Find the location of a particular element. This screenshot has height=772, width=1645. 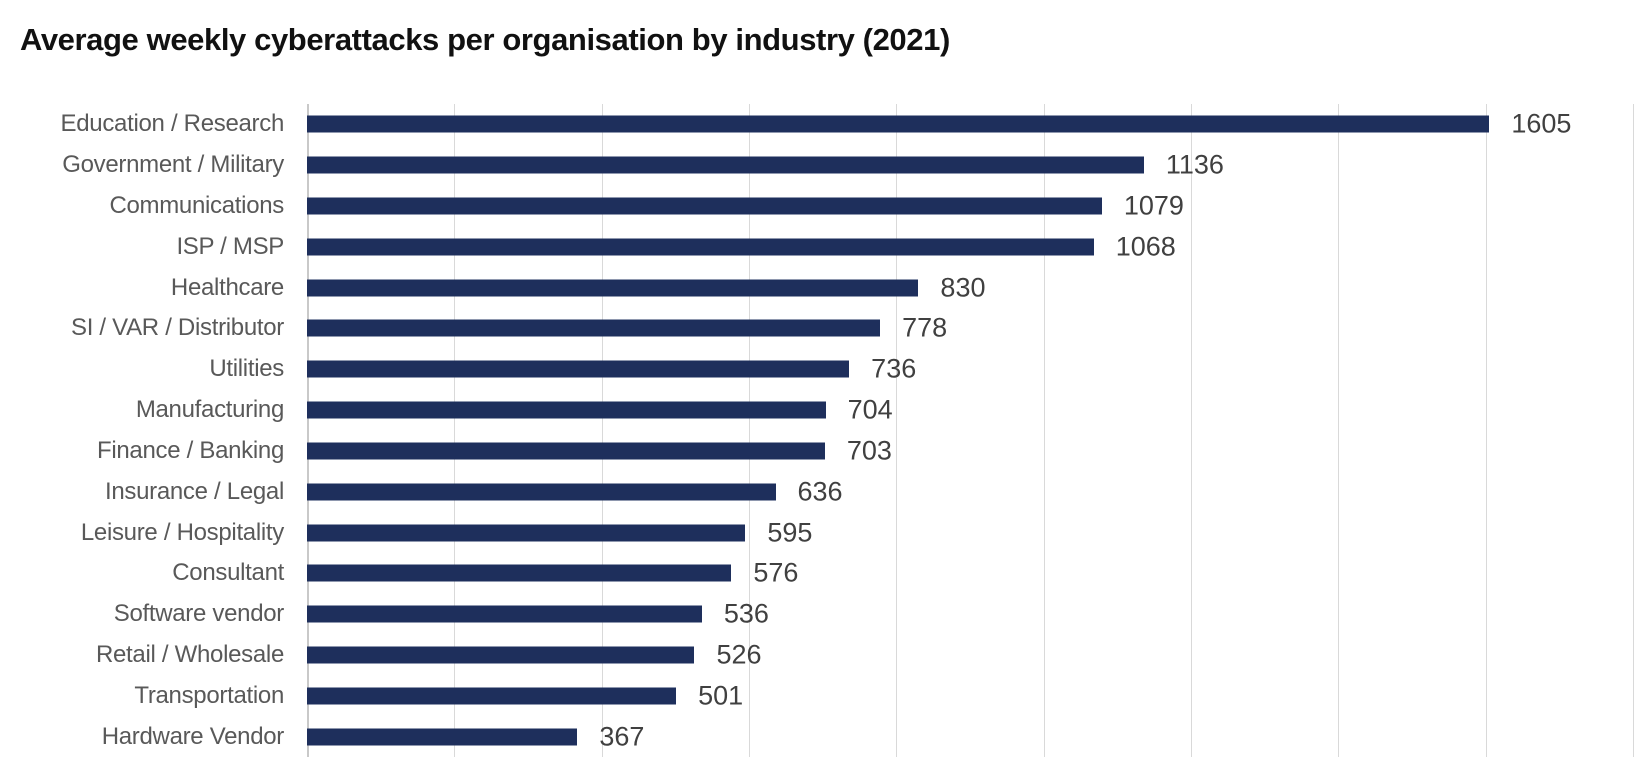

value-label: 1136 is located at coordinates (1194, 164).